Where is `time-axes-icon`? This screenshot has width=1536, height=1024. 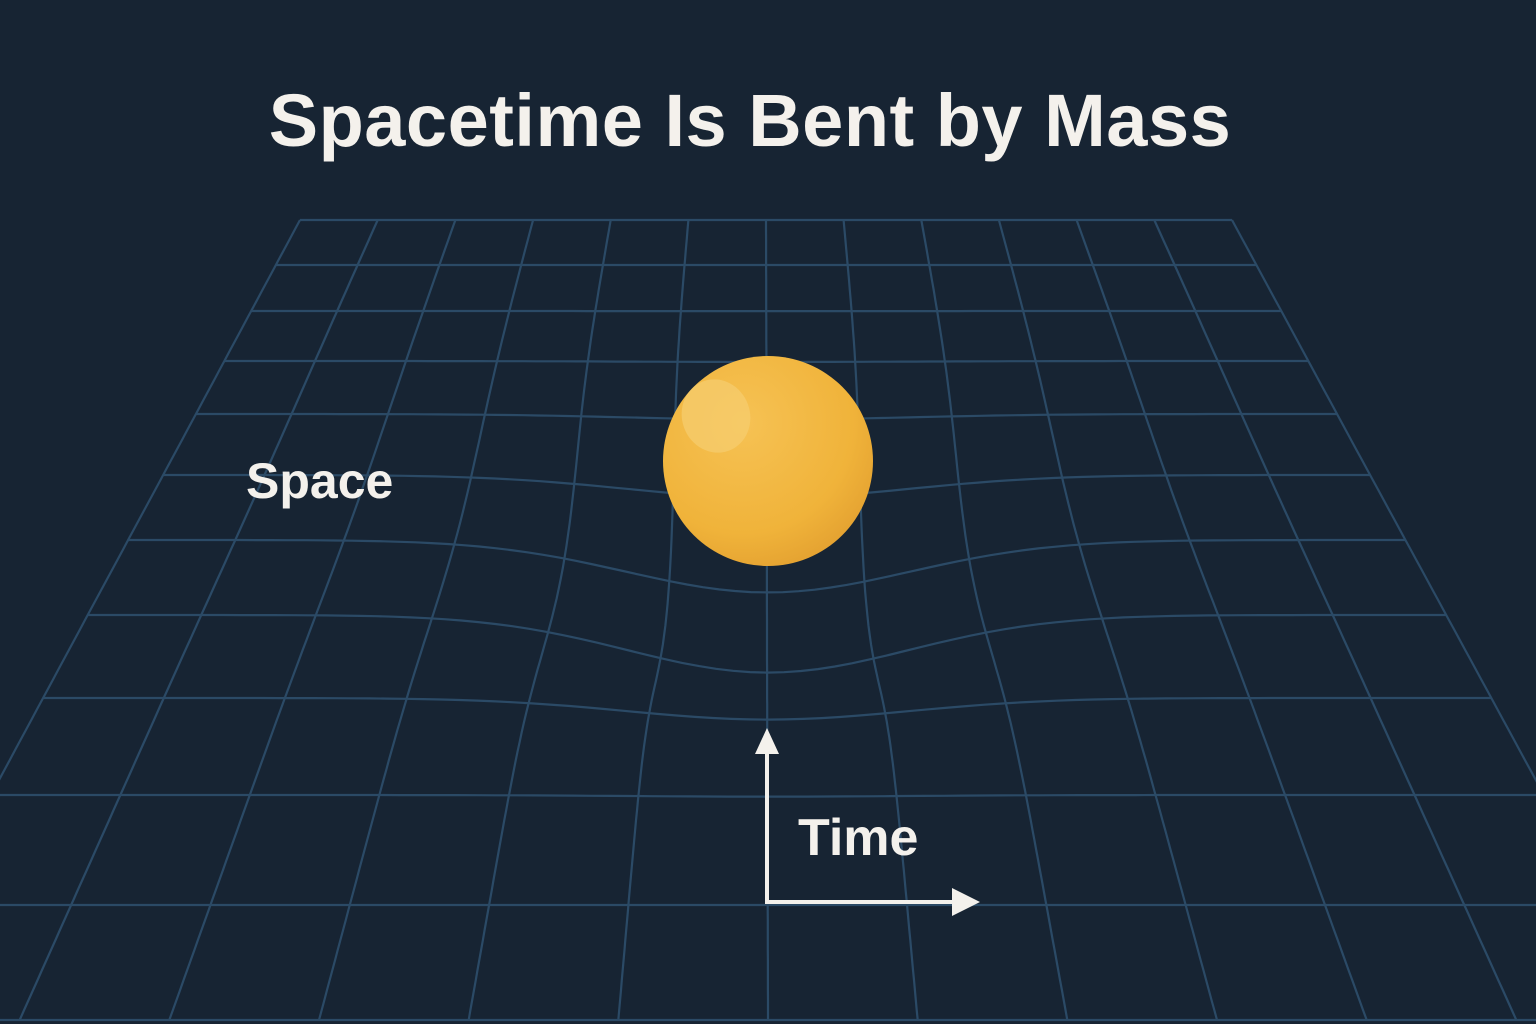 time-axes-icon is located at coordinates (867, 822).